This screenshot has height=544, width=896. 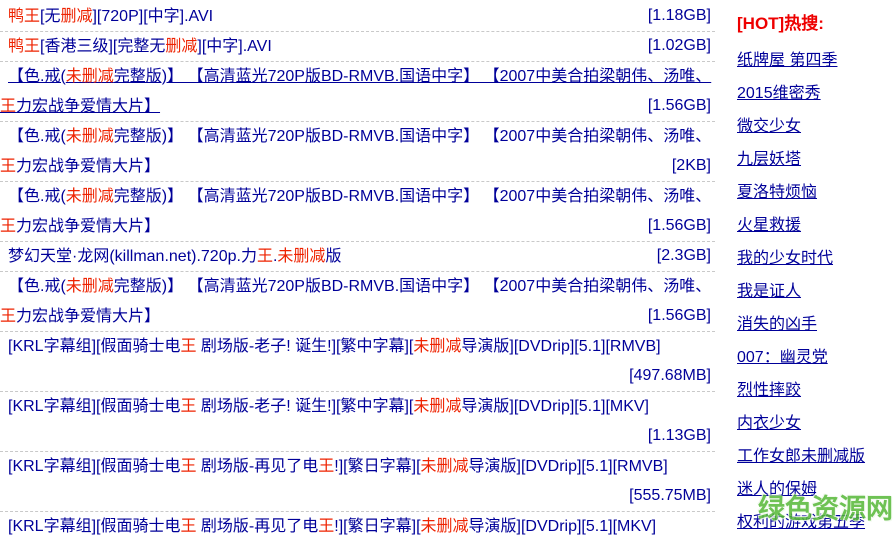 I want to click on result-file-size: [2.3GB], so click(x=683, y=255).